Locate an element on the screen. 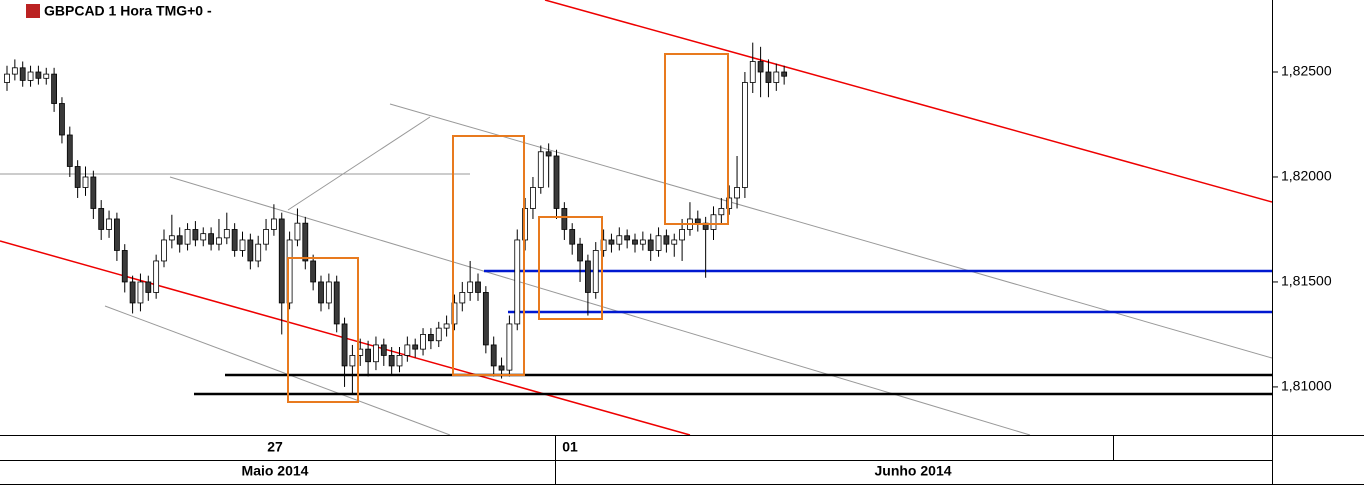 The image size is (1364, 485). y-tick-label: 1,82500 is located at coordinates (1306, 71).